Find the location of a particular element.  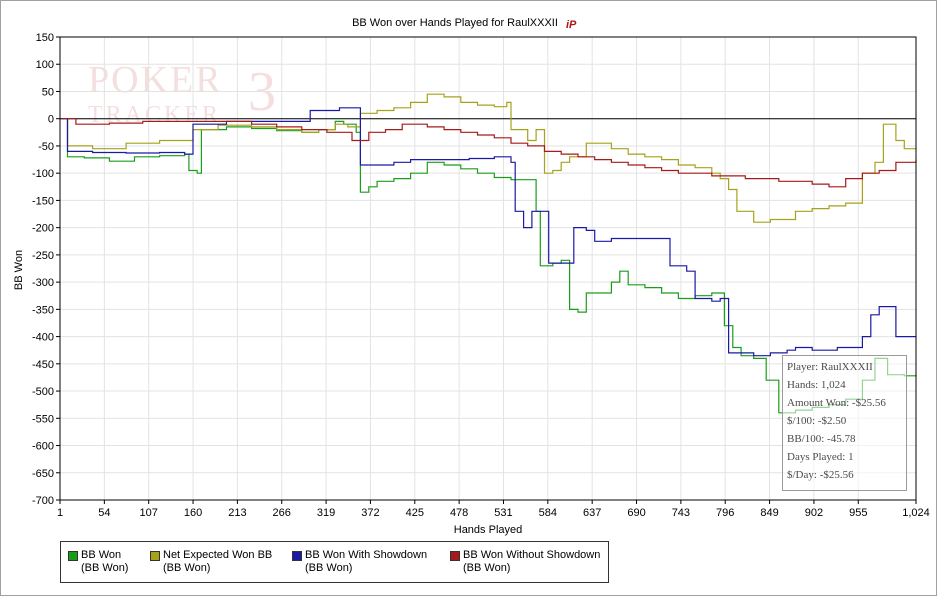

y-tick-label: -550 is located at coordinates (43, 419).